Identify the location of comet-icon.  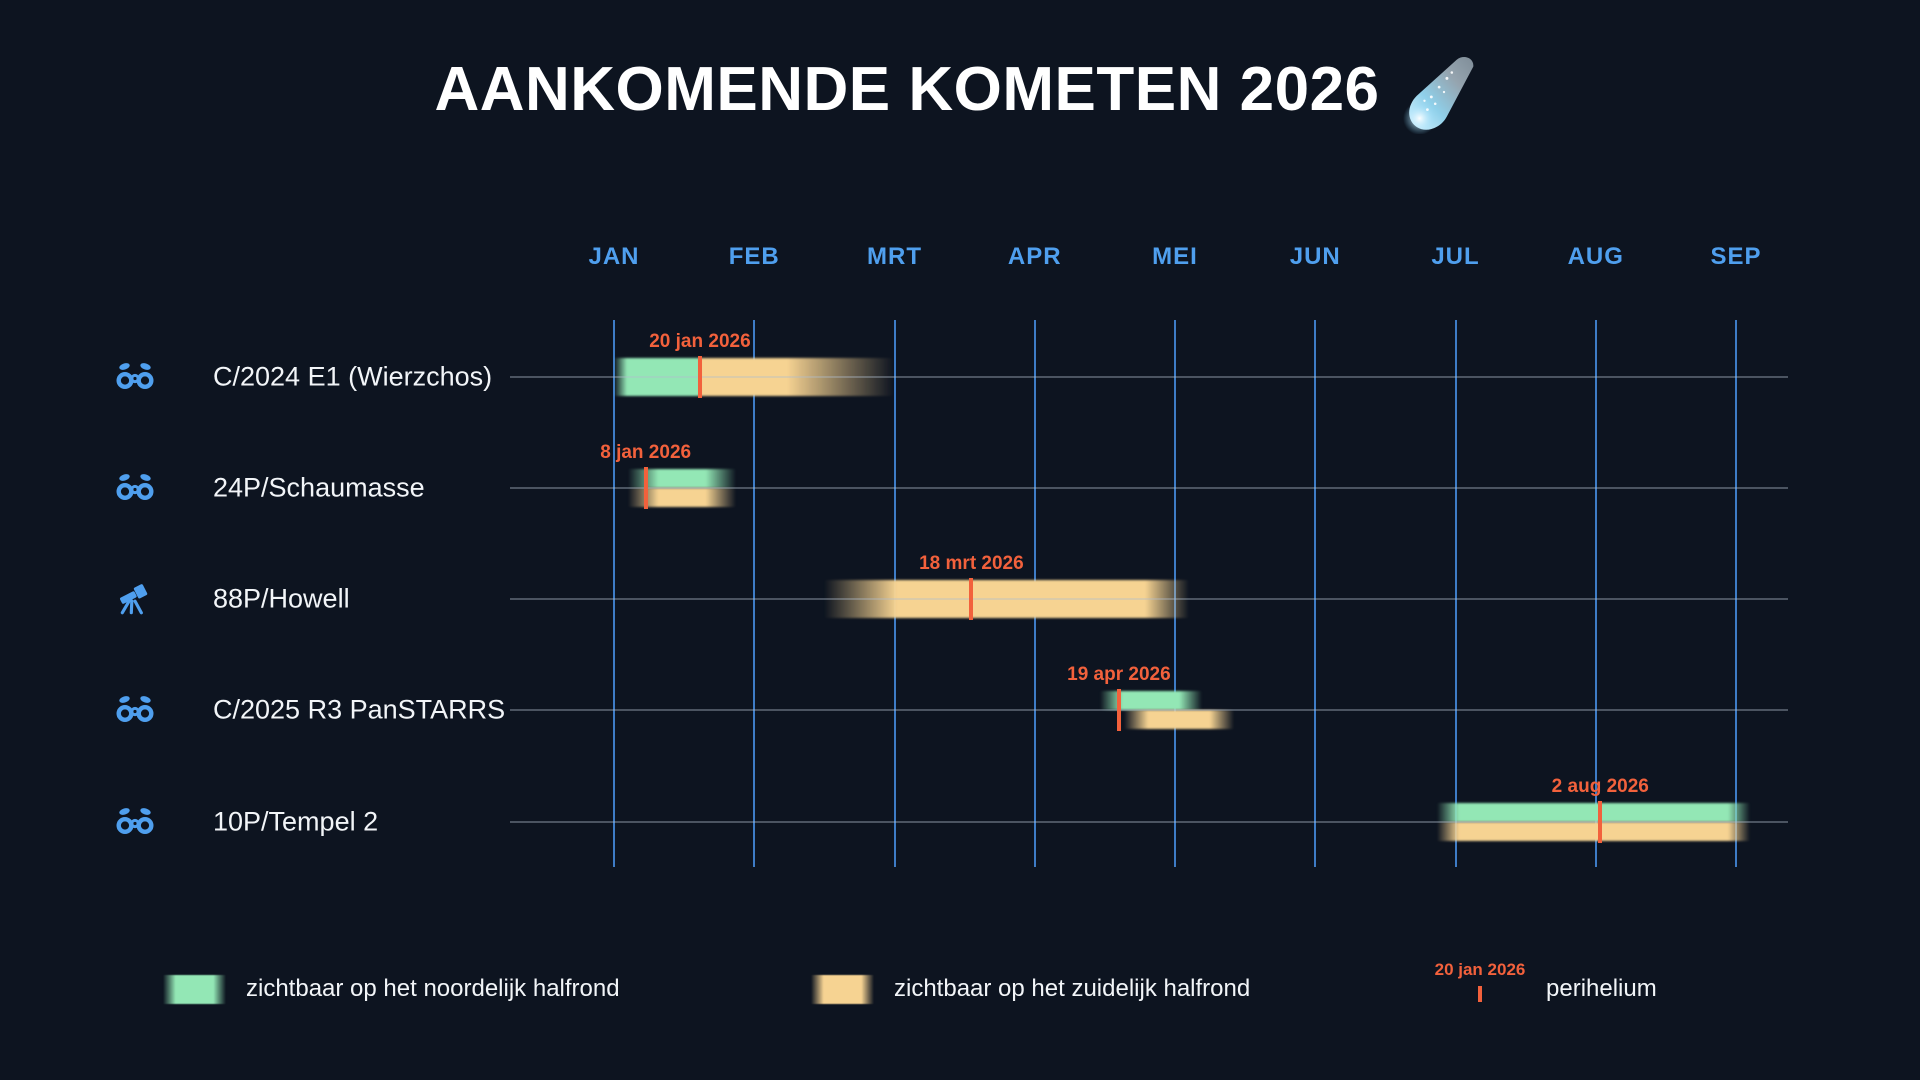
(1444, 95).